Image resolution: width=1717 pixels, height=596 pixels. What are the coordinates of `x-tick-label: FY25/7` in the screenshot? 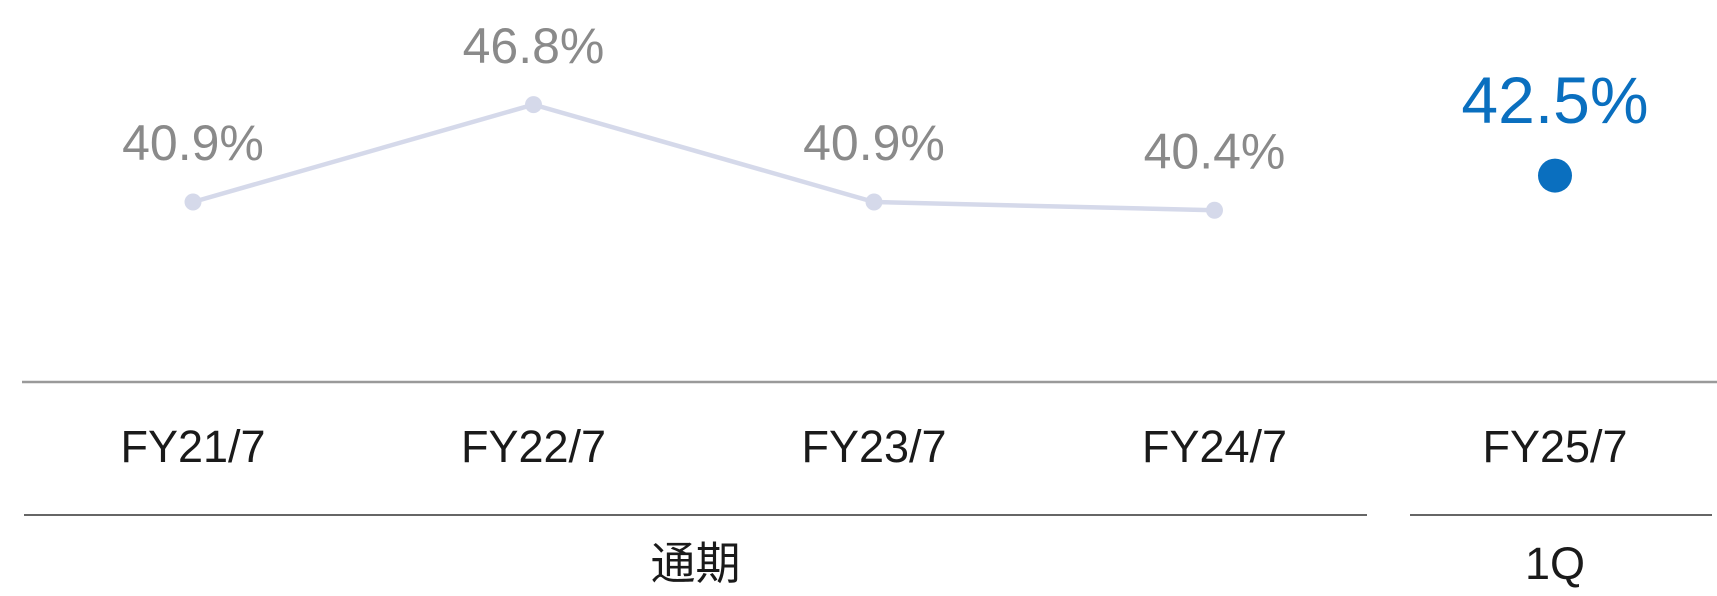 It's located at (1554, 446).